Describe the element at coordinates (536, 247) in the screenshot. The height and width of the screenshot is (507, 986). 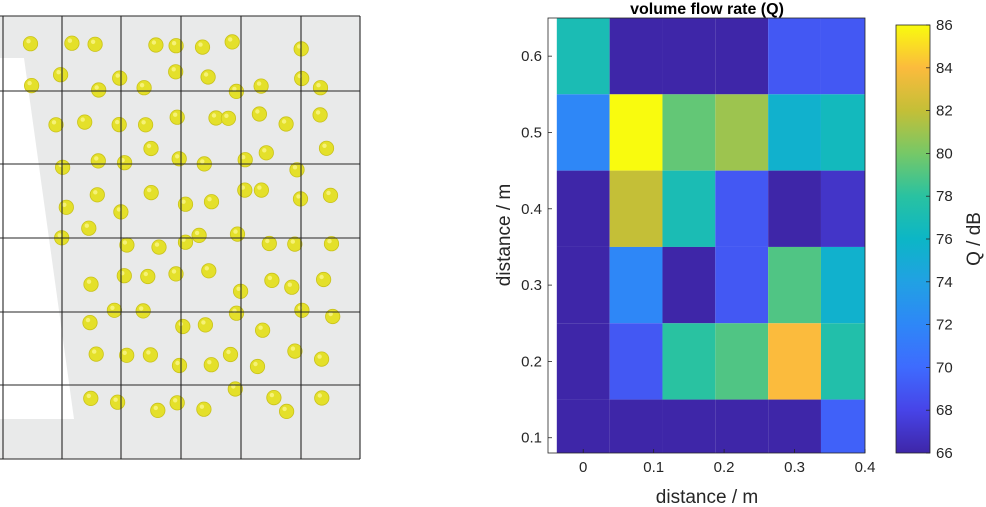
I see `y-axis-ticks: 0.1 0.2 0.3 0.4 0.5 0.6` at that location.